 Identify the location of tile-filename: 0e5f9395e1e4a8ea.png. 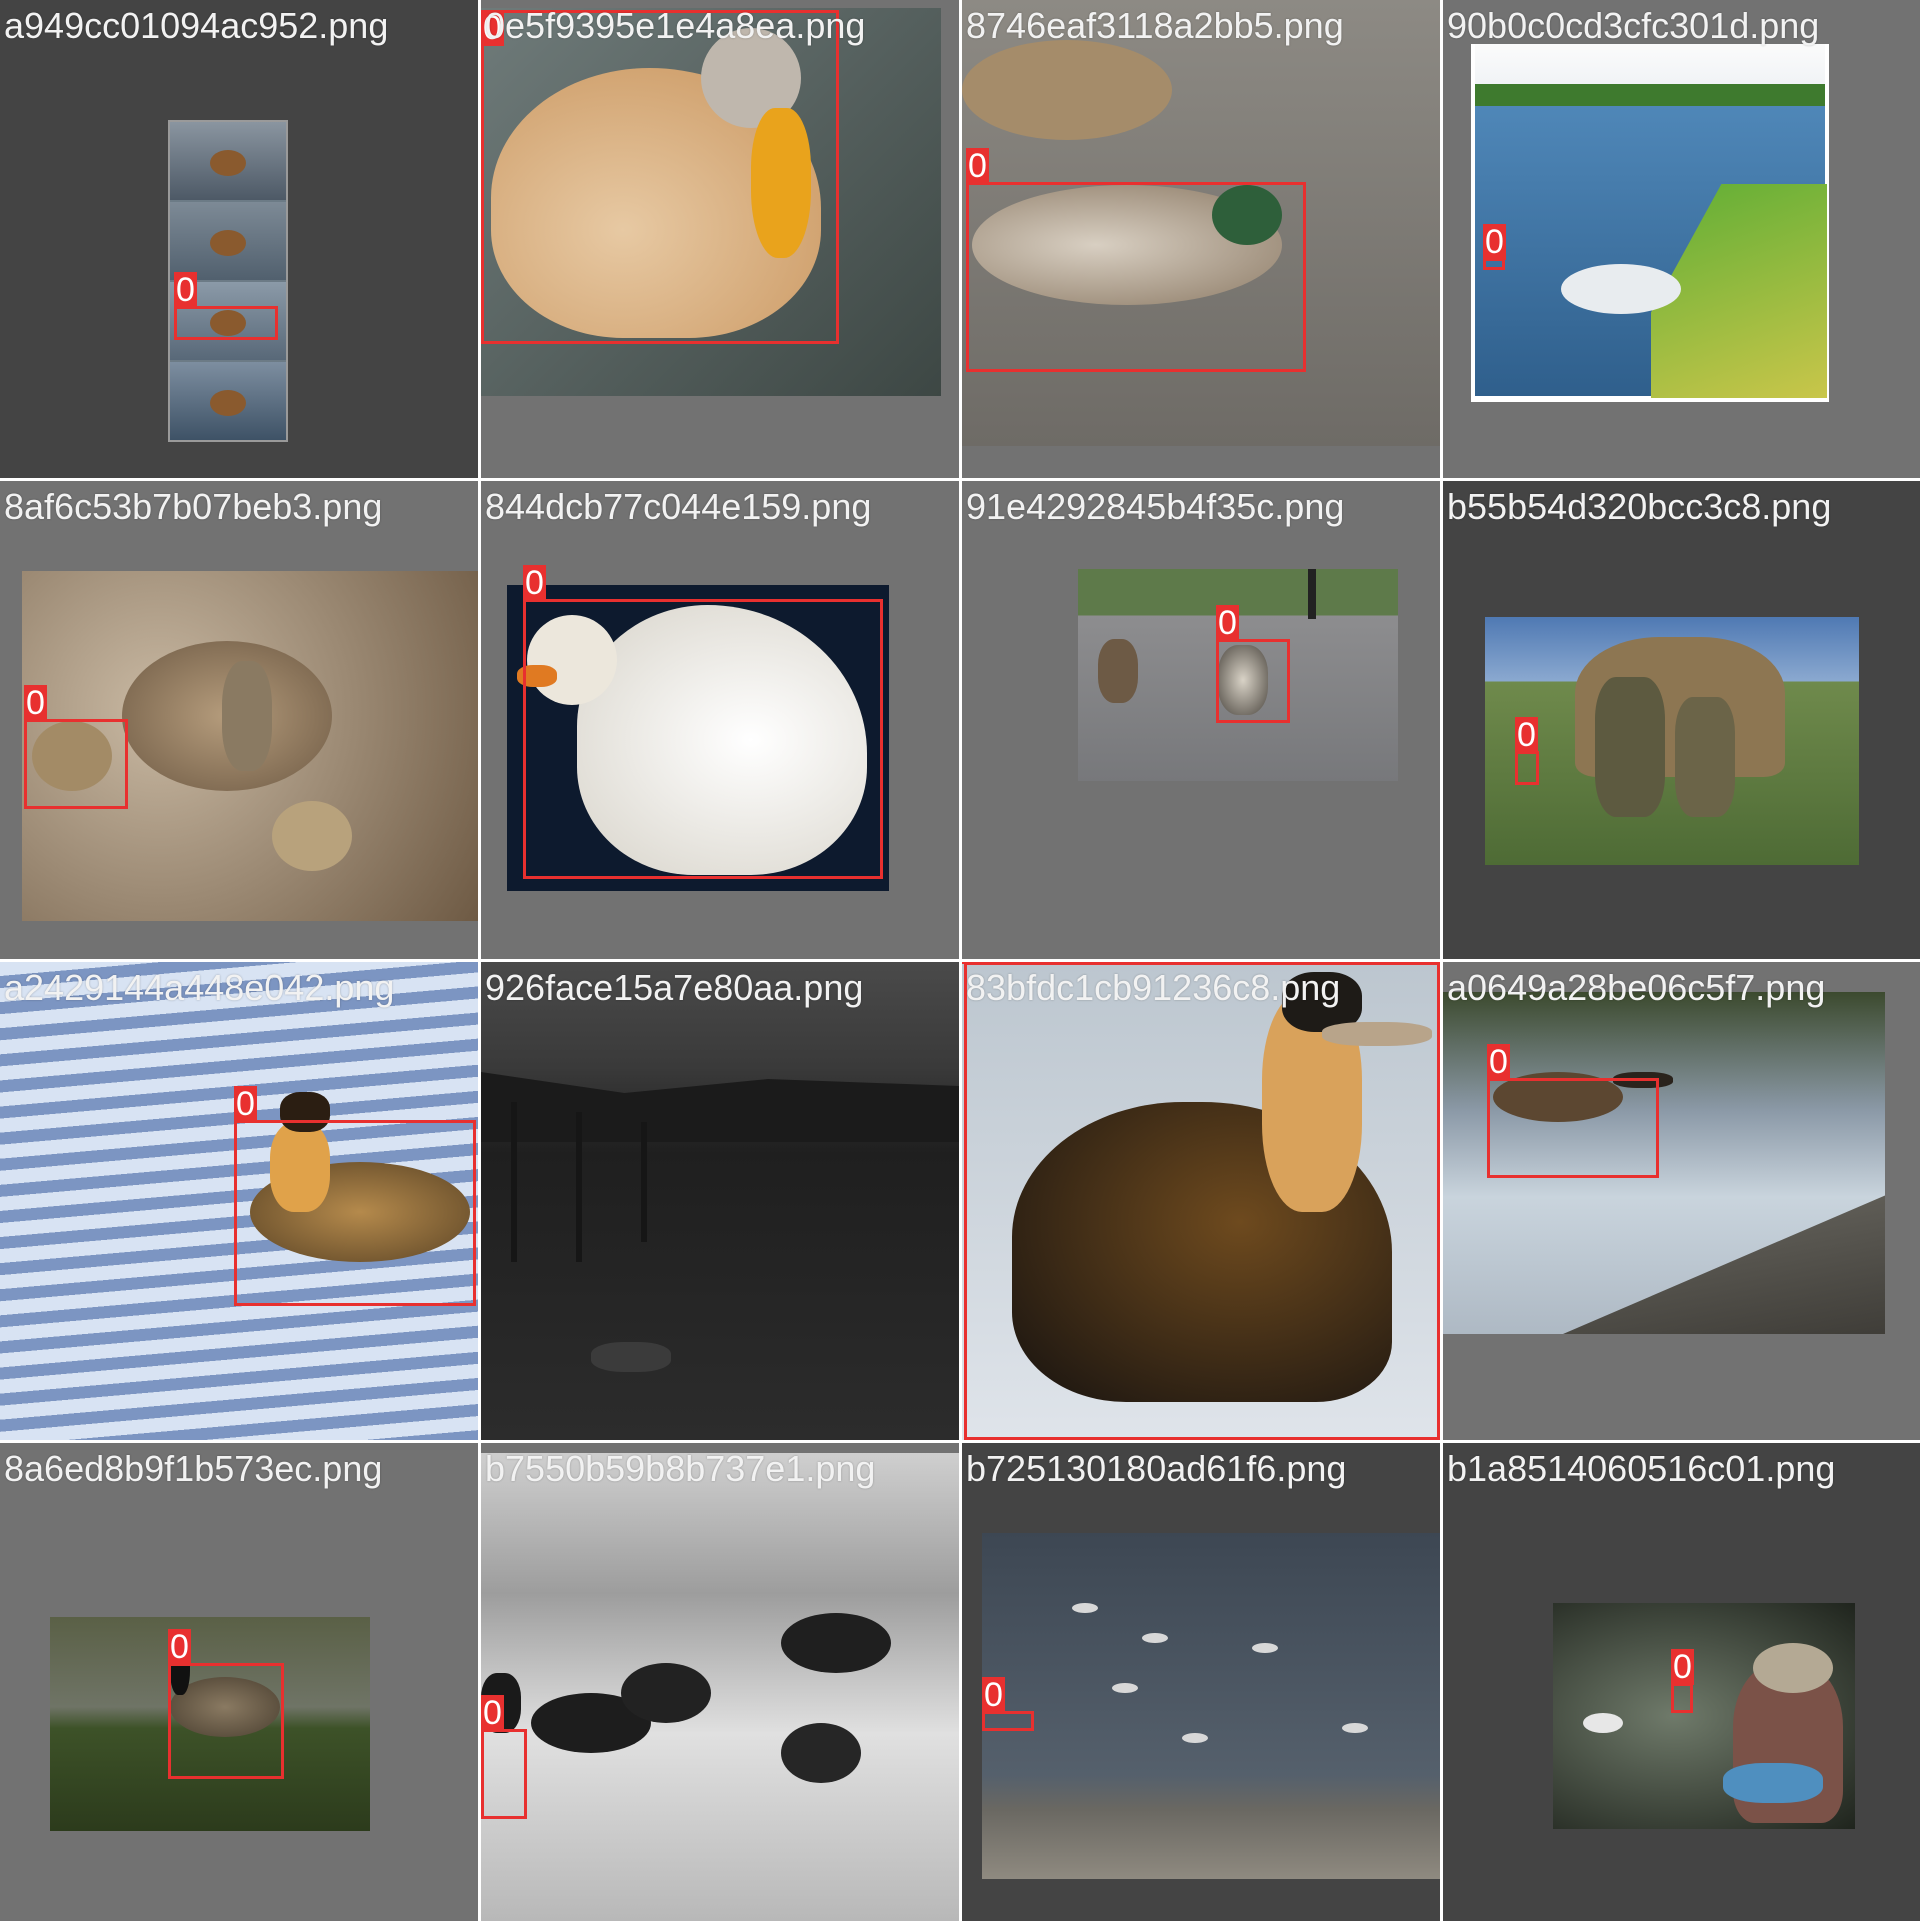
(675, 25).